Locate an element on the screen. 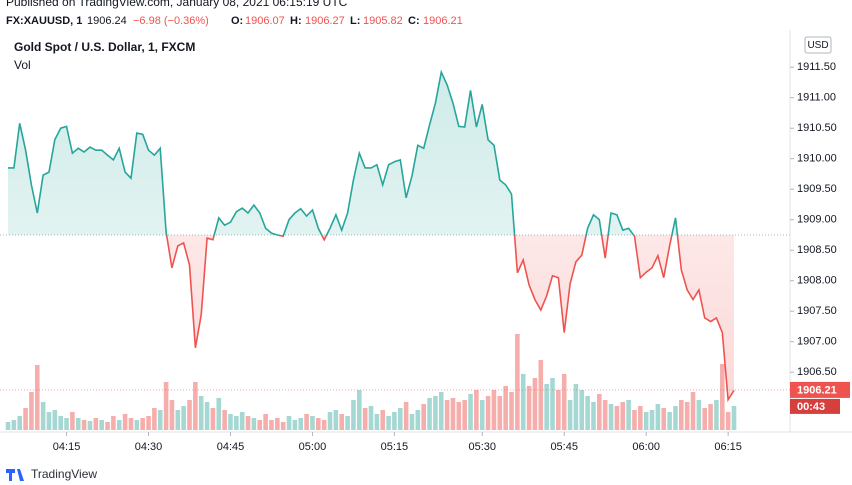  last-price-box is located at coordinates (820, 389).